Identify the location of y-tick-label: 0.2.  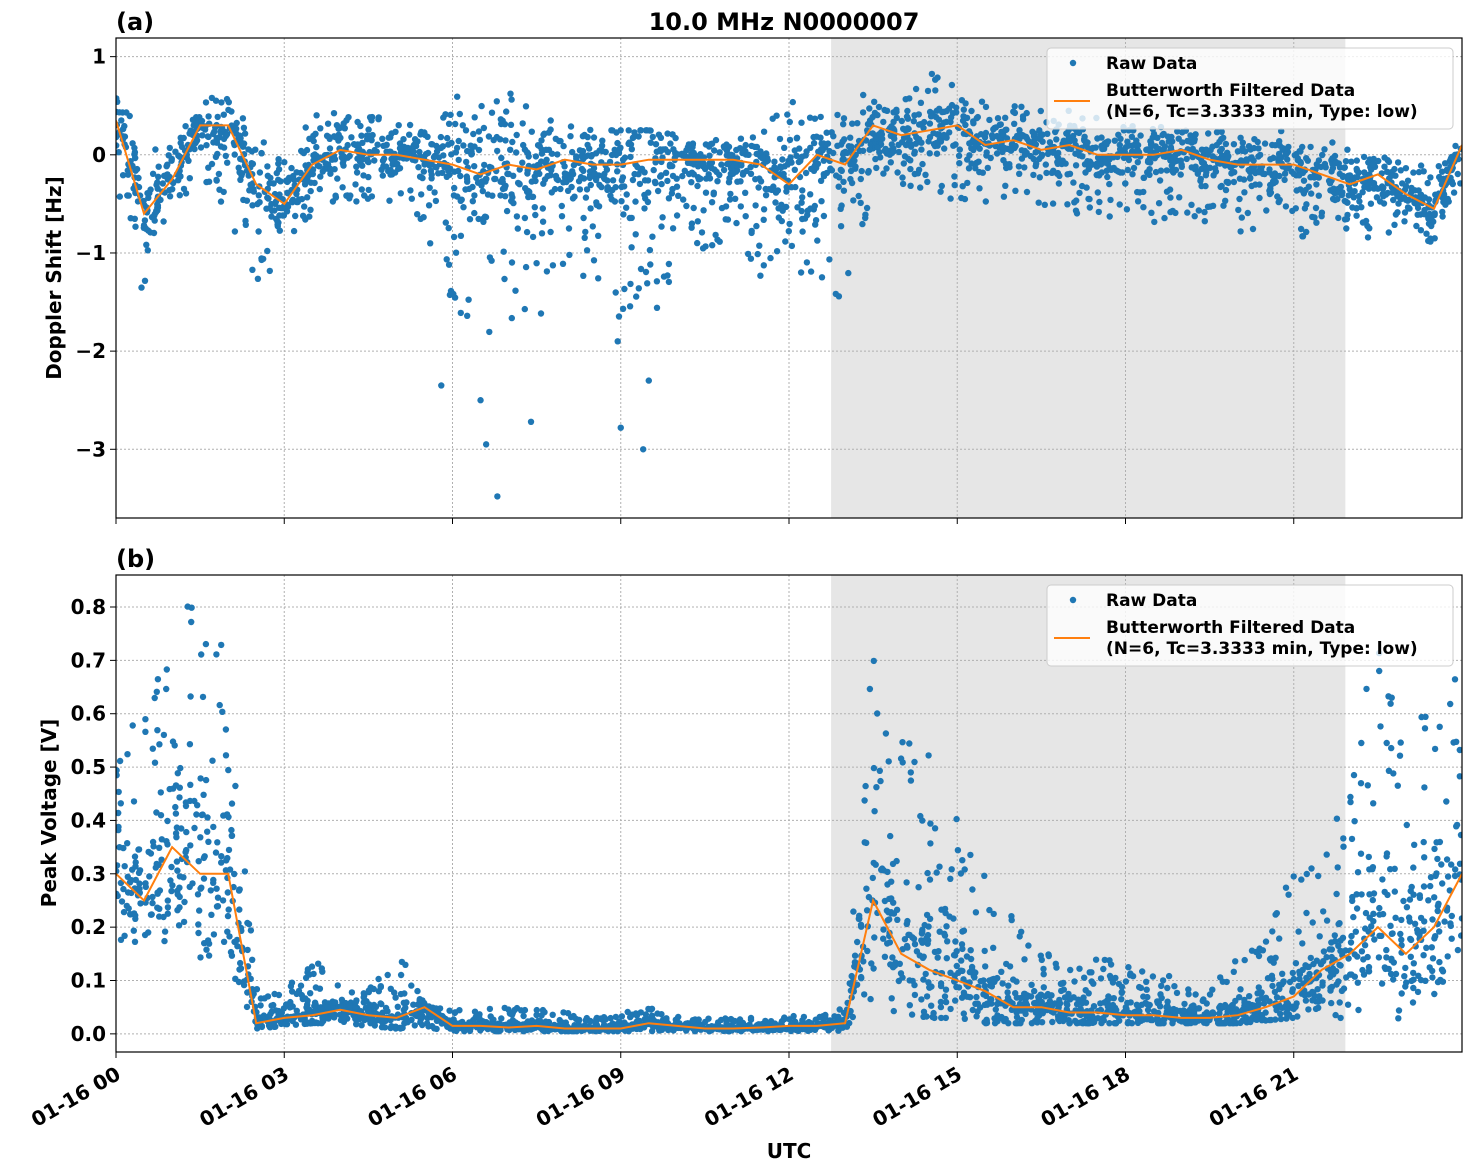
(88, 927).